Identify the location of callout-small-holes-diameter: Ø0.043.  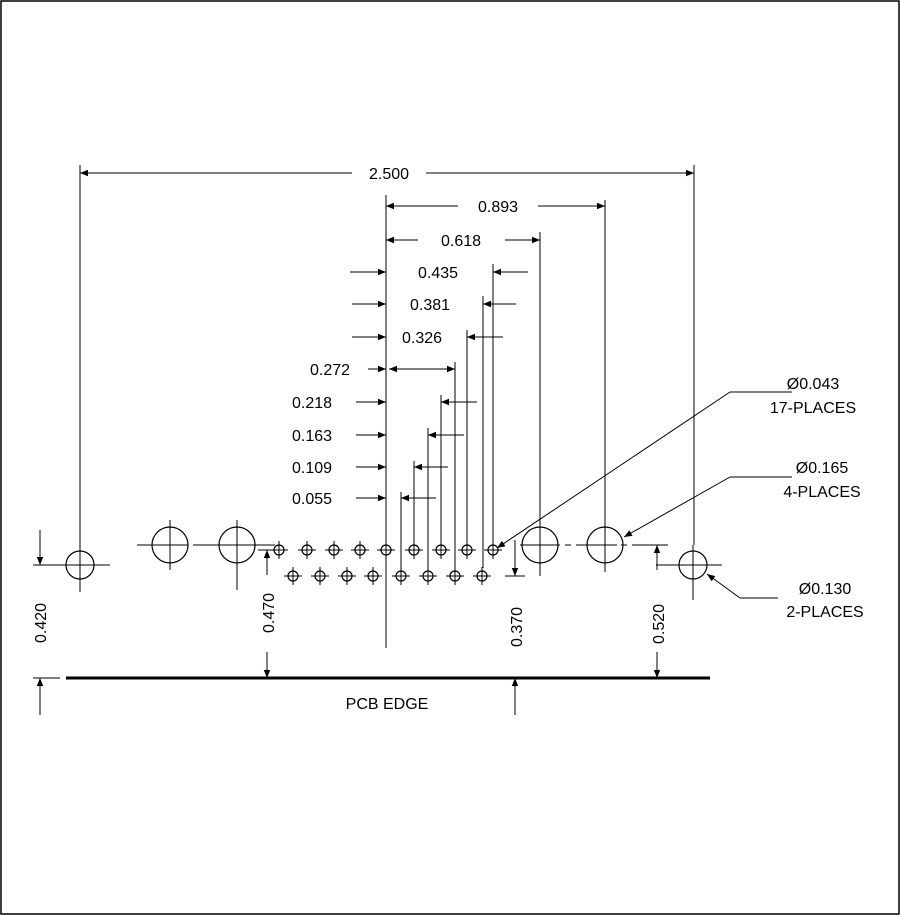
(813, 384).